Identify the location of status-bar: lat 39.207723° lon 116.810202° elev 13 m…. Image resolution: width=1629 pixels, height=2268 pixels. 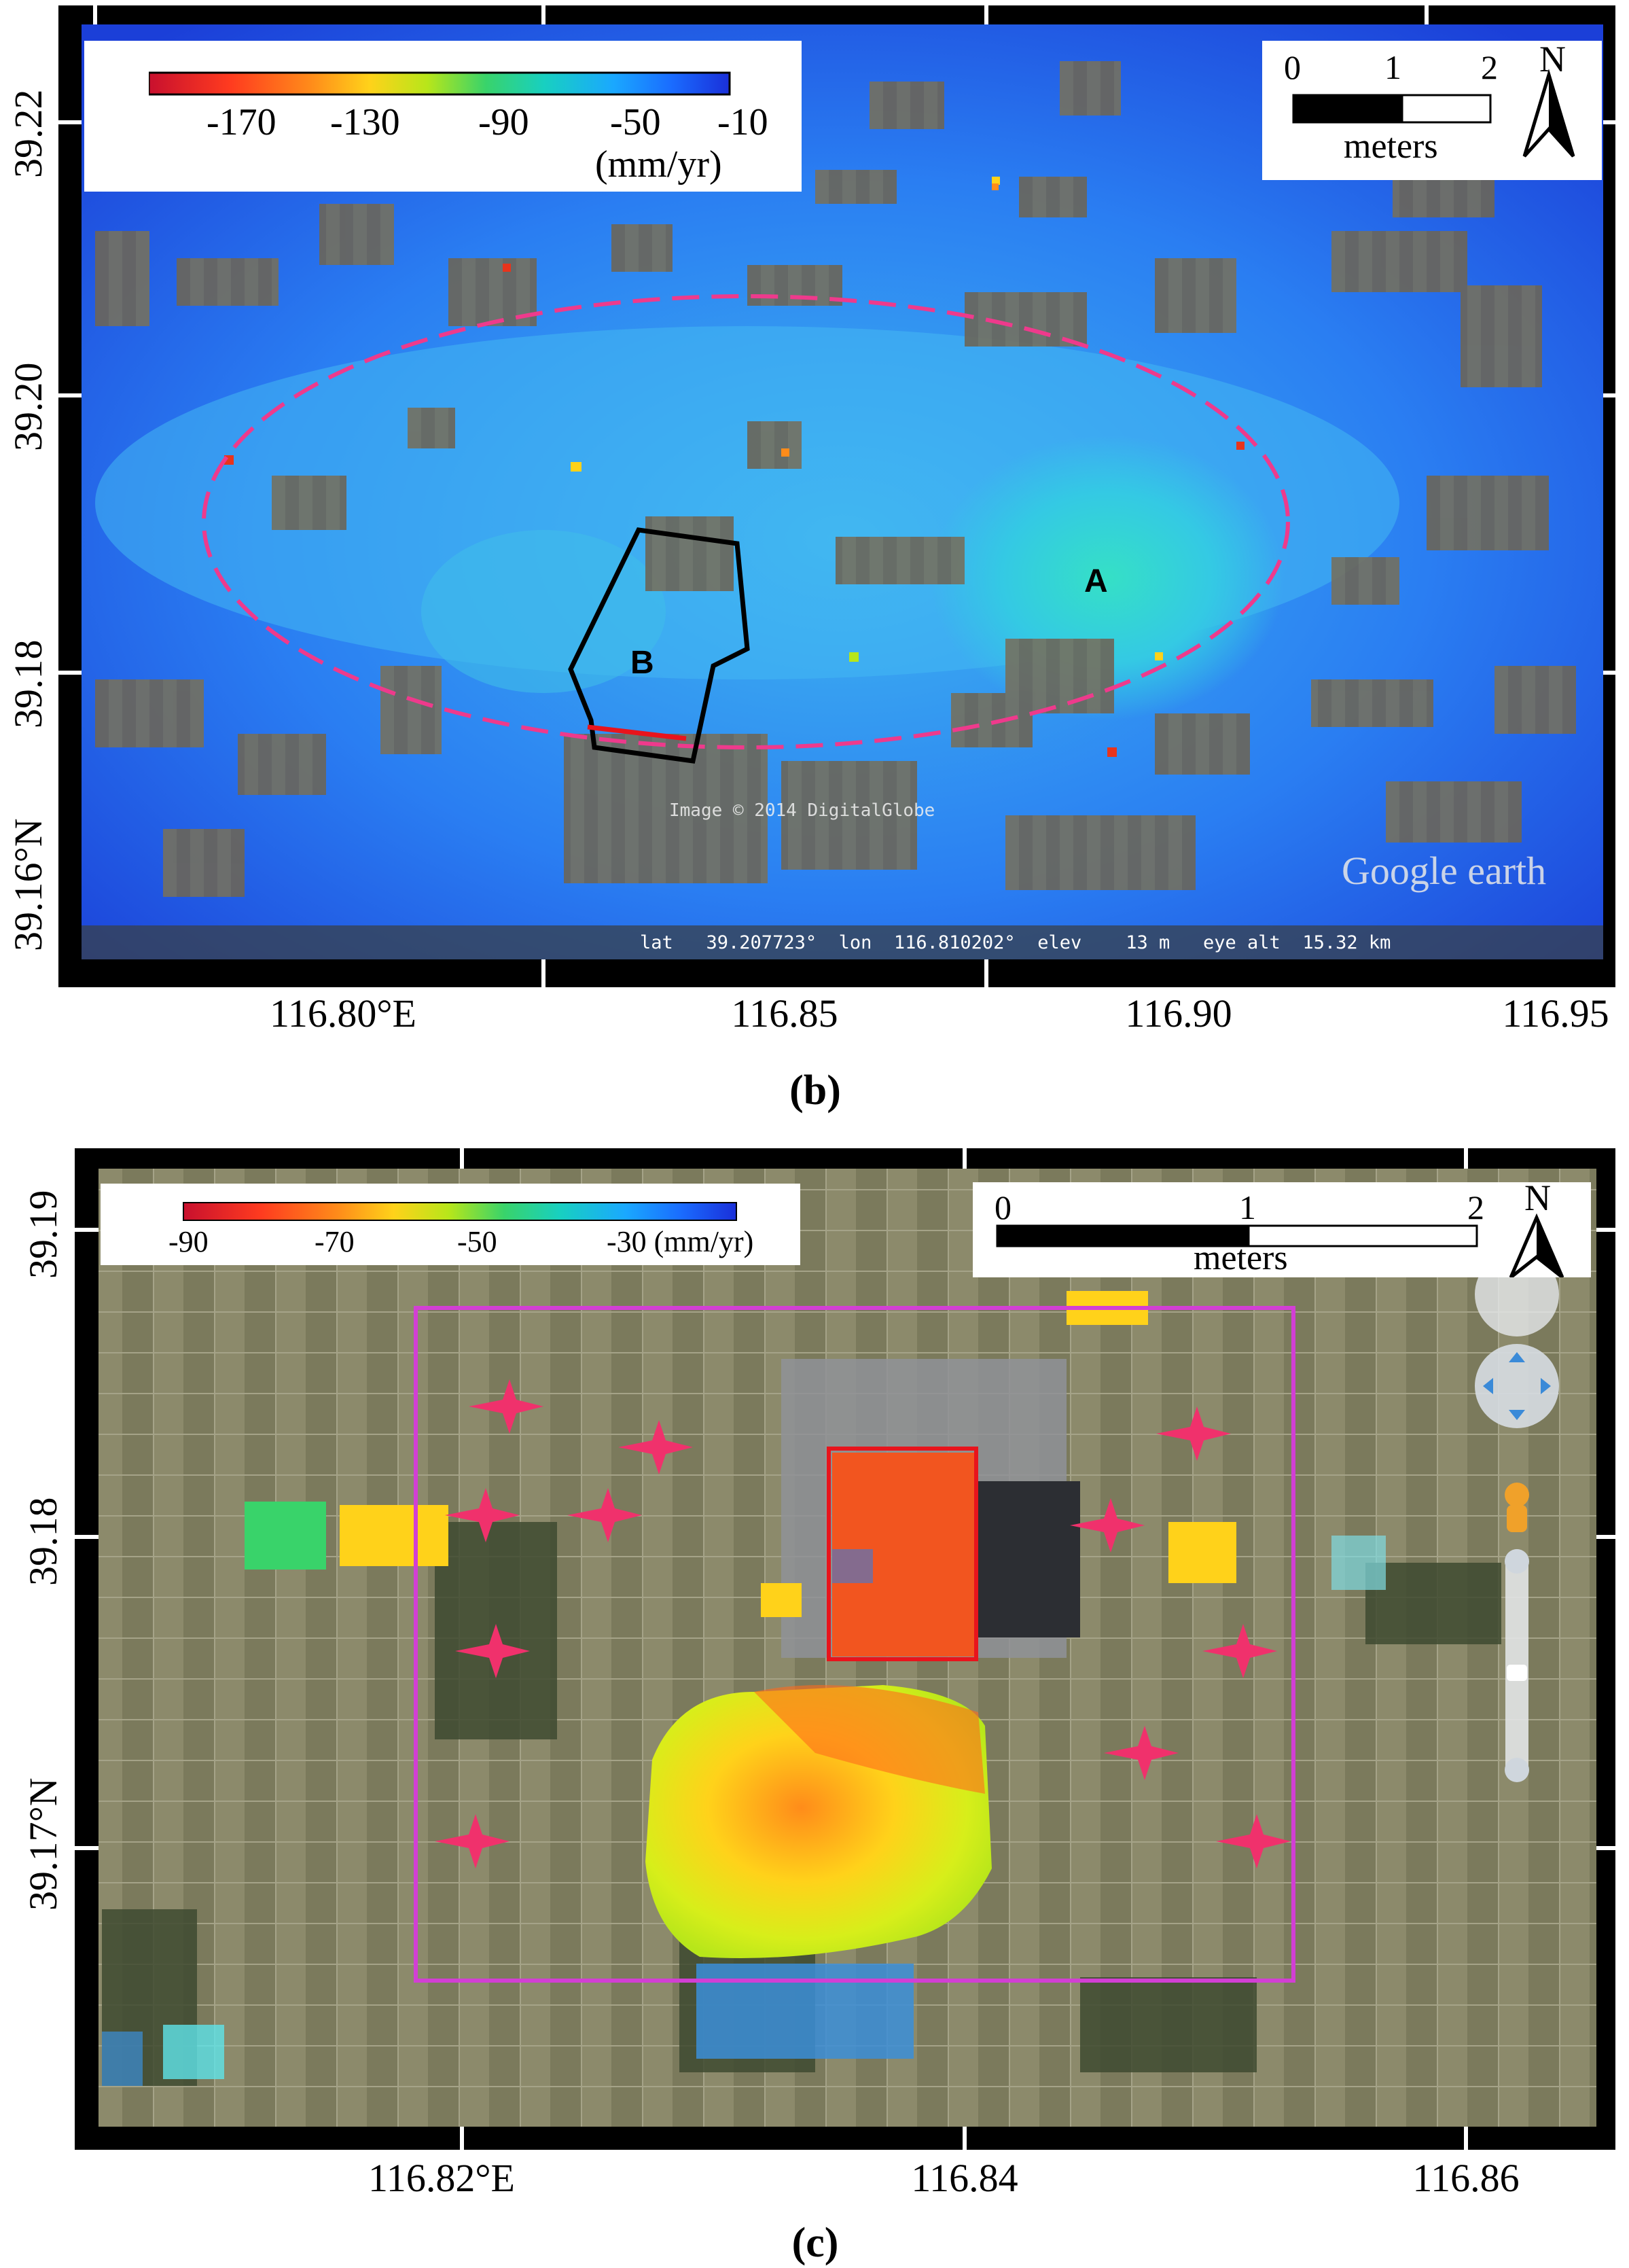
(1016, 943).